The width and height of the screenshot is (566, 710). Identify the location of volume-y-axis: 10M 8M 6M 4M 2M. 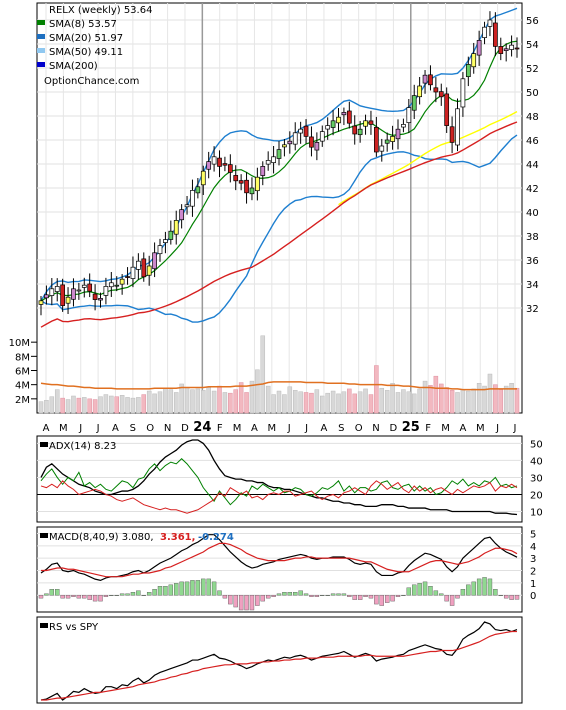
(23, 372).